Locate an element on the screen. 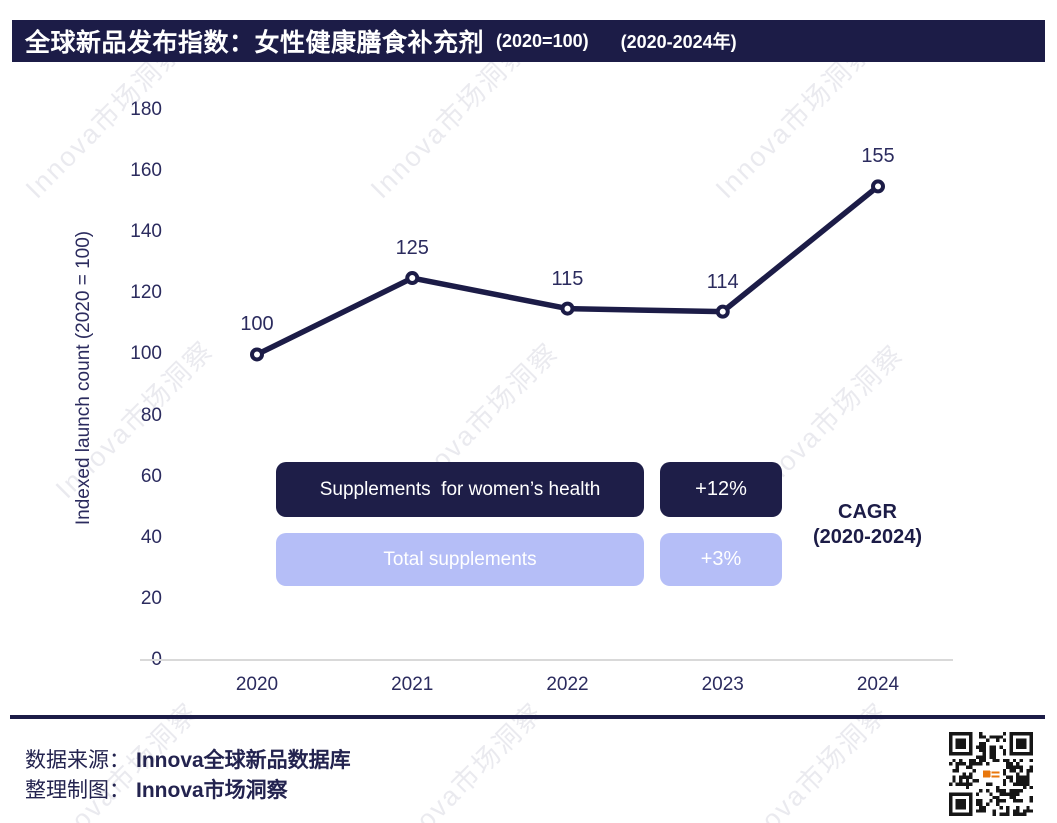 The width and height of the screenshot is (1057, 823). y-tick-label: 180 is located at coordinates (146, 109).